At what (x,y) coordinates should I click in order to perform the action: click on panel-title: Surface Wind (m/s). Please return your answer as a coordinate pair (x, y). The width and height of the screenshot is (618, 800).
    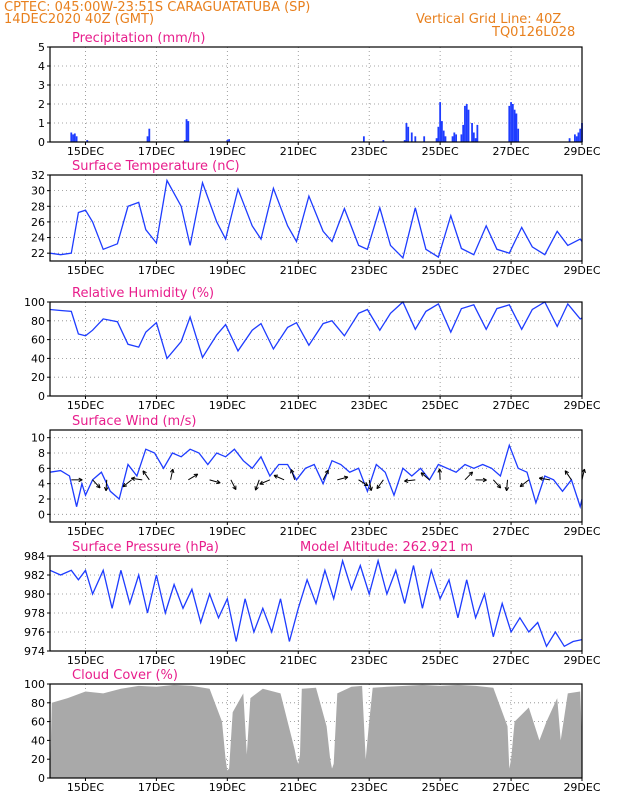
    Looking at the image, I should click on (134, 421).